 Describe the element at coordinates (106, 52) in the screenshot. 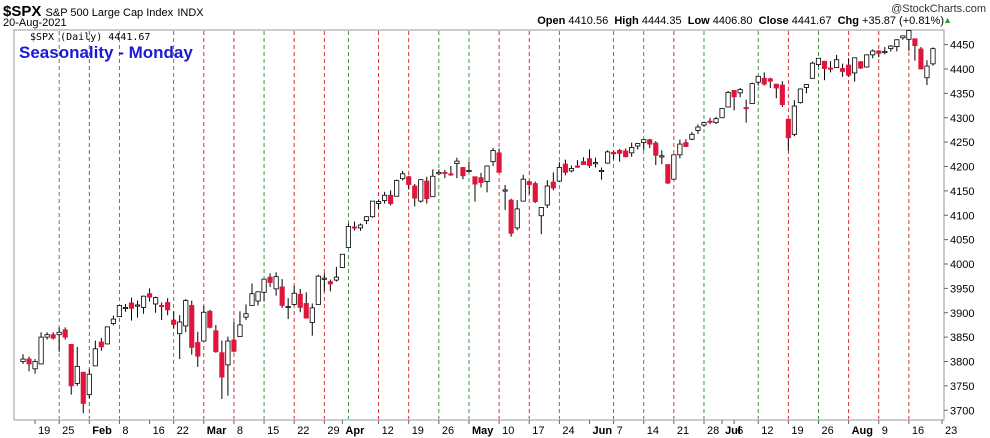

I see `chart-title: Seasonality - Monday` at that location.